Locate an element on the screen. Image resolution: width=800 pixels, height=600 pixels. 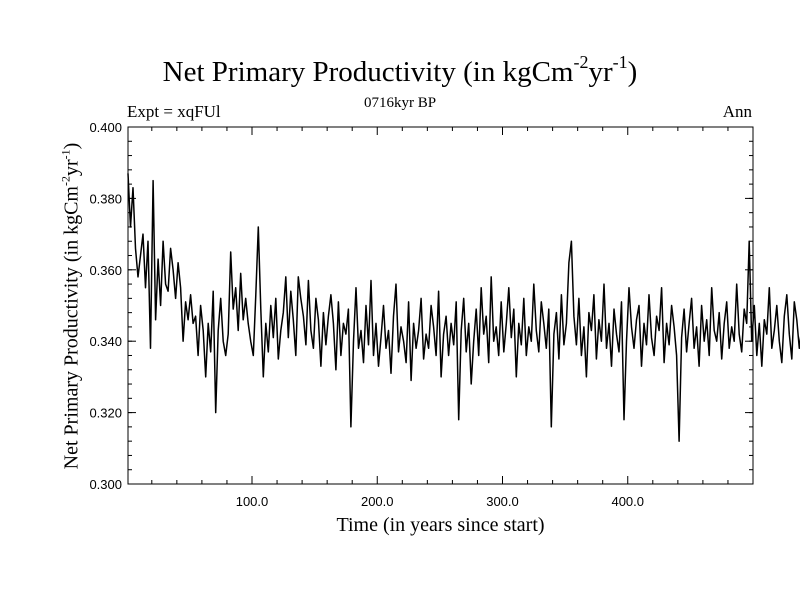
y-tick-label: 0.360 is located at coordinates (105, 270).